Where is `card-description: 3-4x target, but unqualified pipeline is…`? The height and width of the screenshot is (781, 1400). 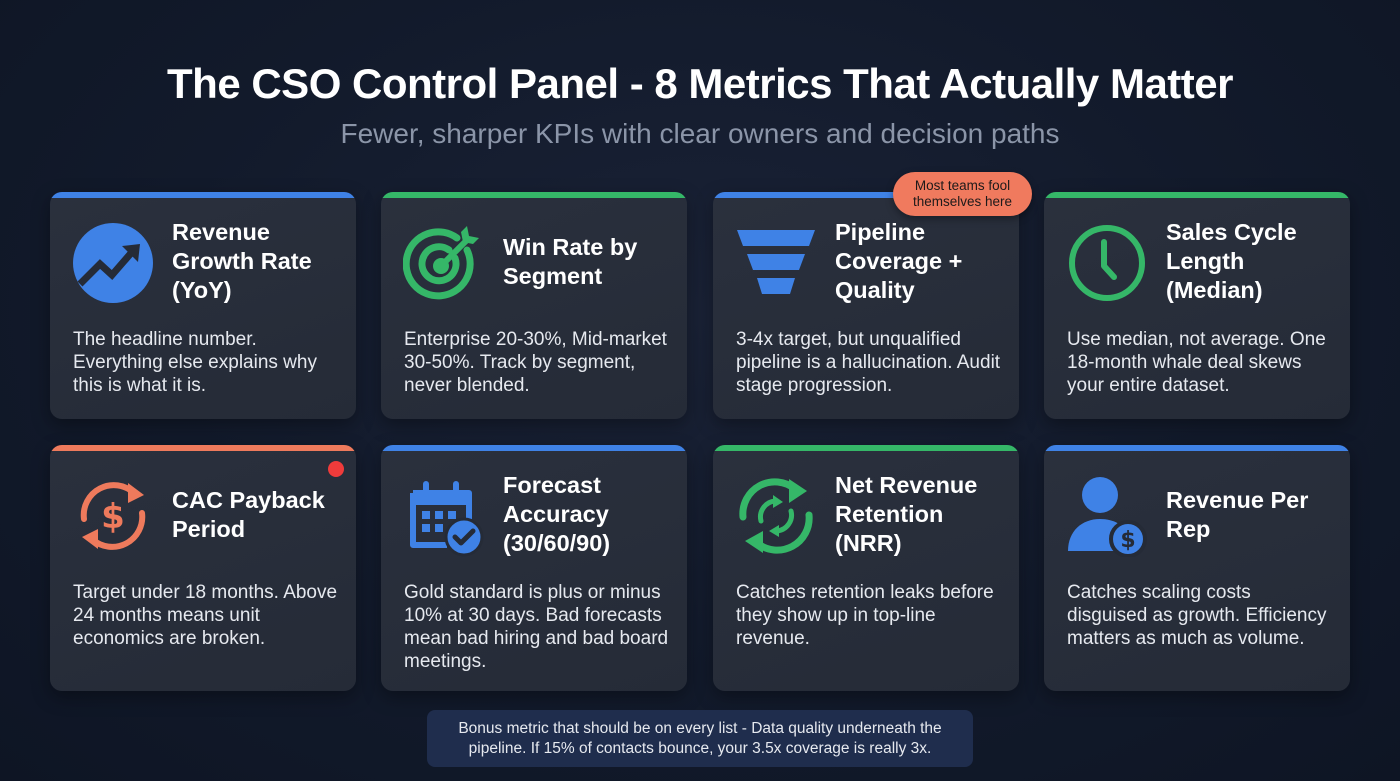
card-description: 3-4x target, but unqualified pipeline is… is located at coordinates (868, 362).